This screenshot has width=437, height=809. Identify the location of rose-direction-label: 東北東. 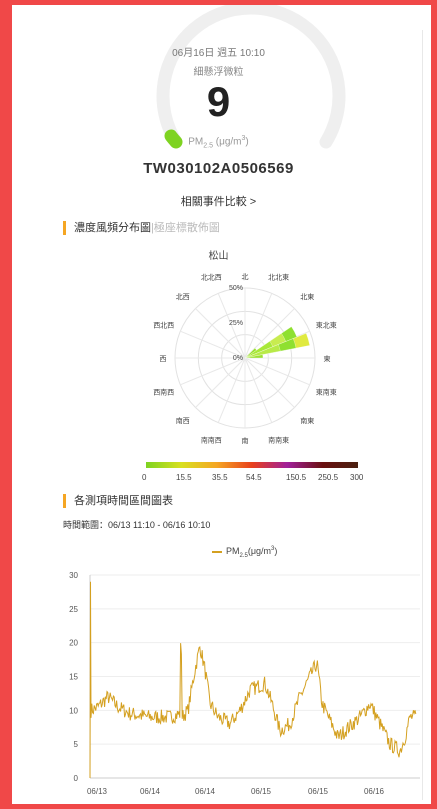
(326, 324).